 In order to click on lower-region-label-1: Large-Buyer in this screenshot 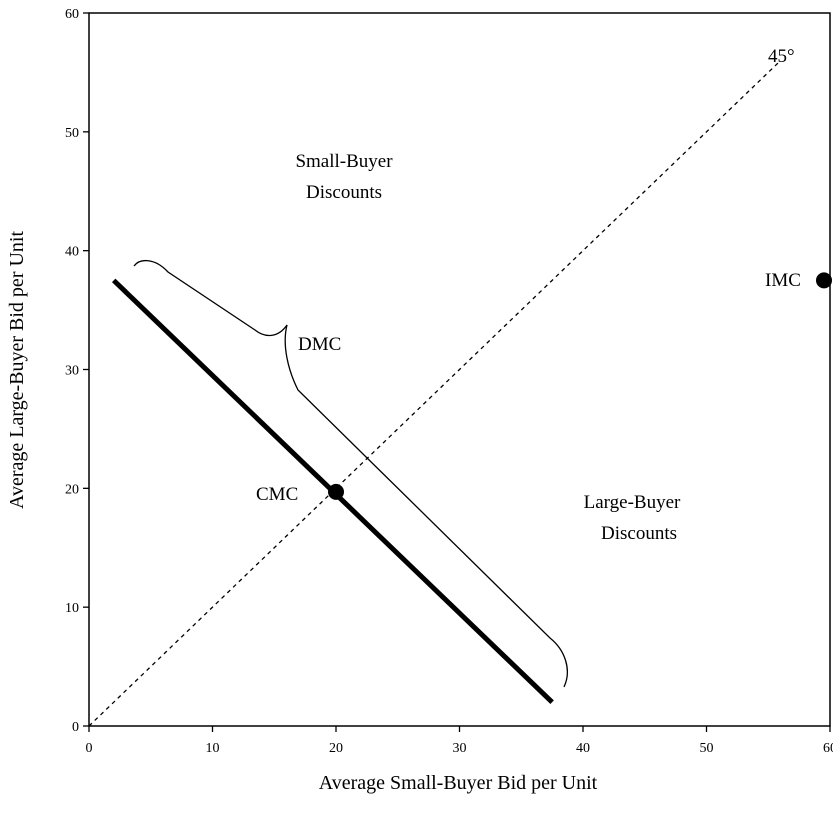, I will do `click(632, 502)`.